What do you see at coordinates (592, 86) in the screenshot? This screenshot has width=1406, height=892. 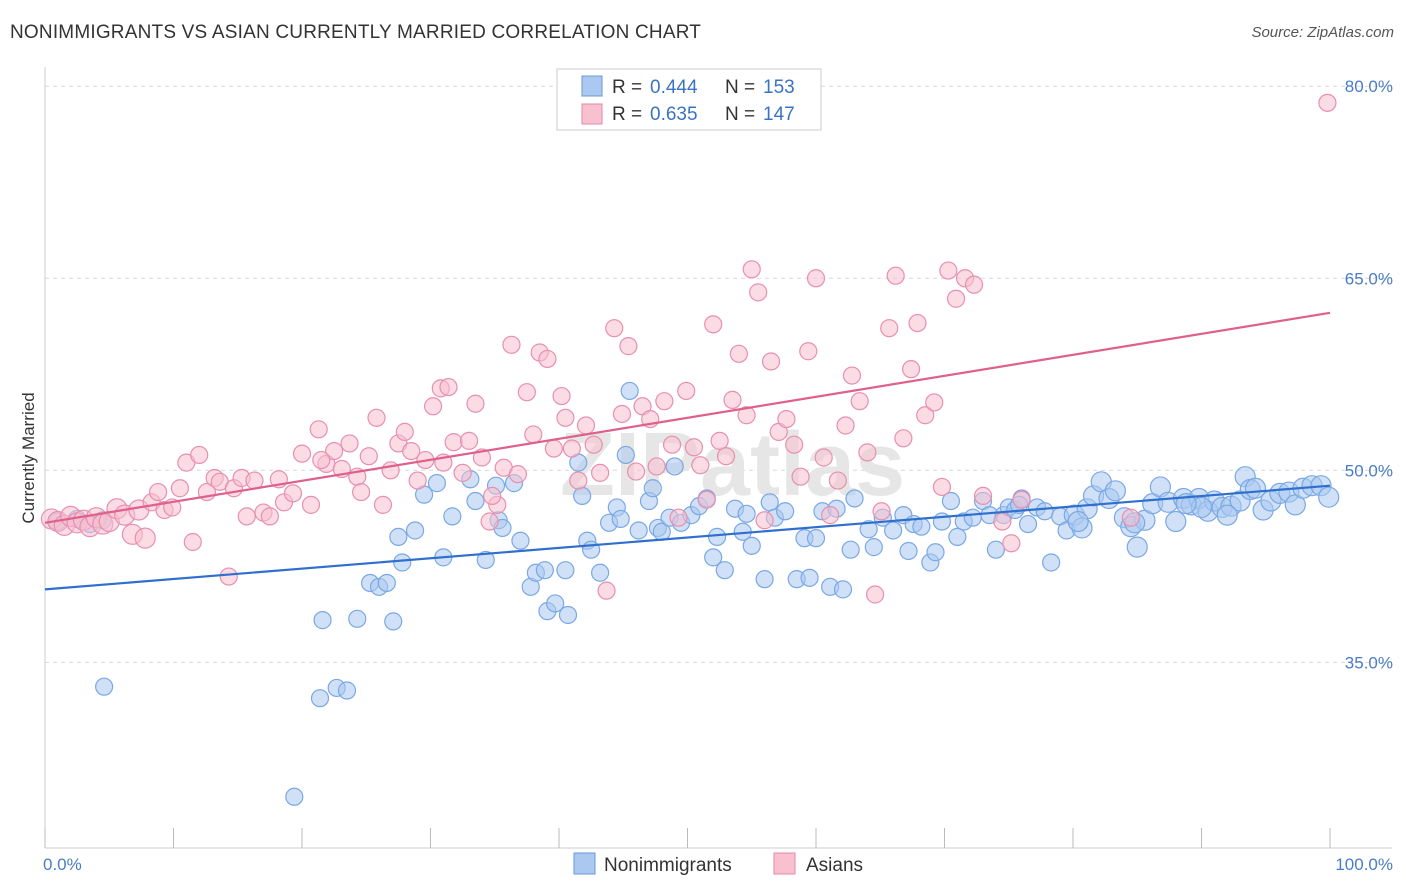 I see `legend-swatch-nonimmigrants` at bounding box center [592, 86].